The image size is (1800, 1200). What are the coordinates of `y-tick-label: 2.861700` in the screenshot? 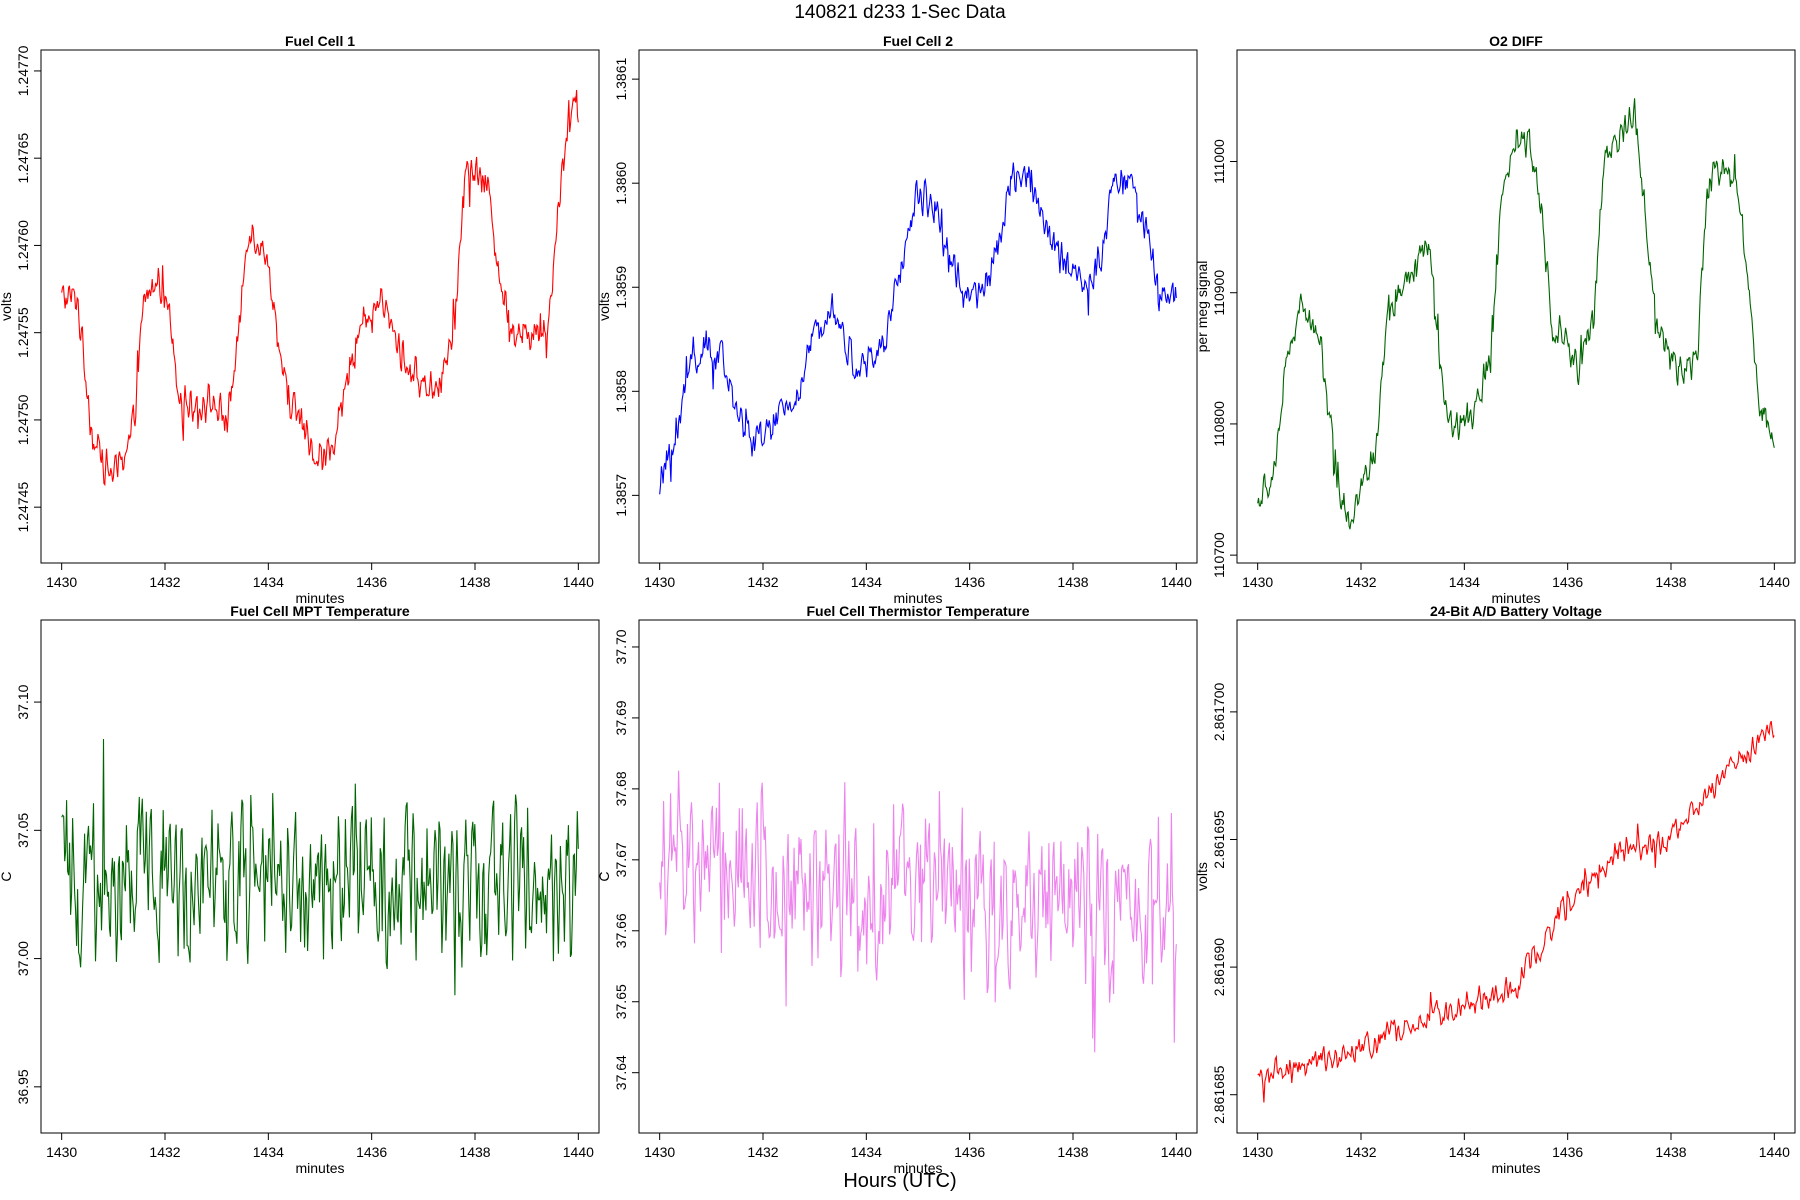 It's located at (1219, 711).